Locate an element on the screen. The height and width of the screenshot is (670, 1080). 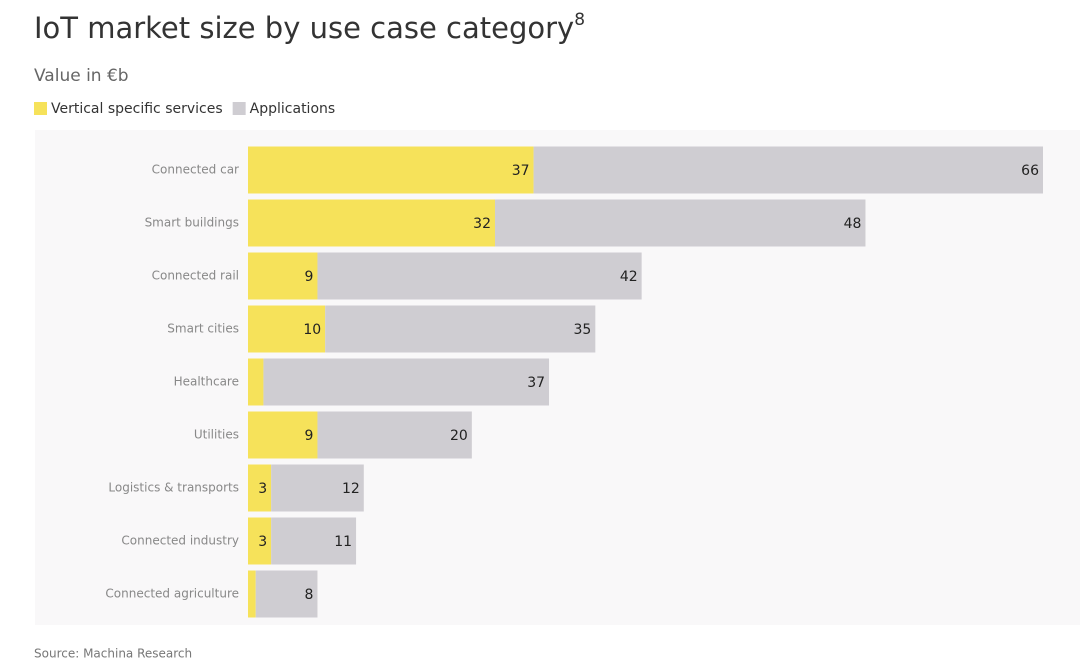
data-label: 66 is located at coordinates (1030, 171).